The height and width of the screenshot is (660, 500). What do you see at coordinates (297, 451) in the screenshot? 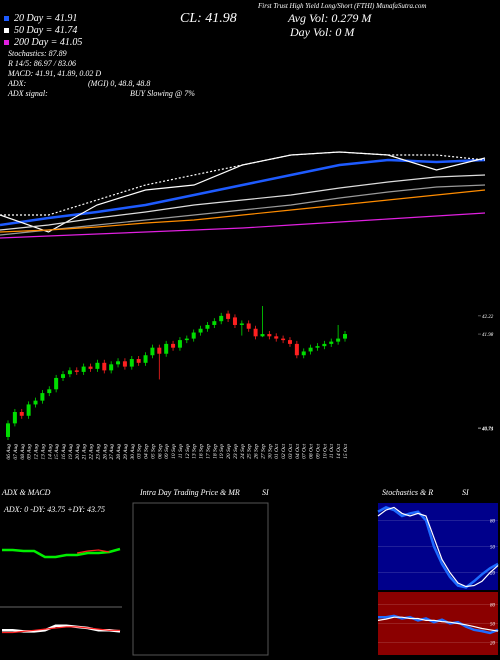
I see `x-tick-label: 04 Oct` at bounding box center [297, 451].